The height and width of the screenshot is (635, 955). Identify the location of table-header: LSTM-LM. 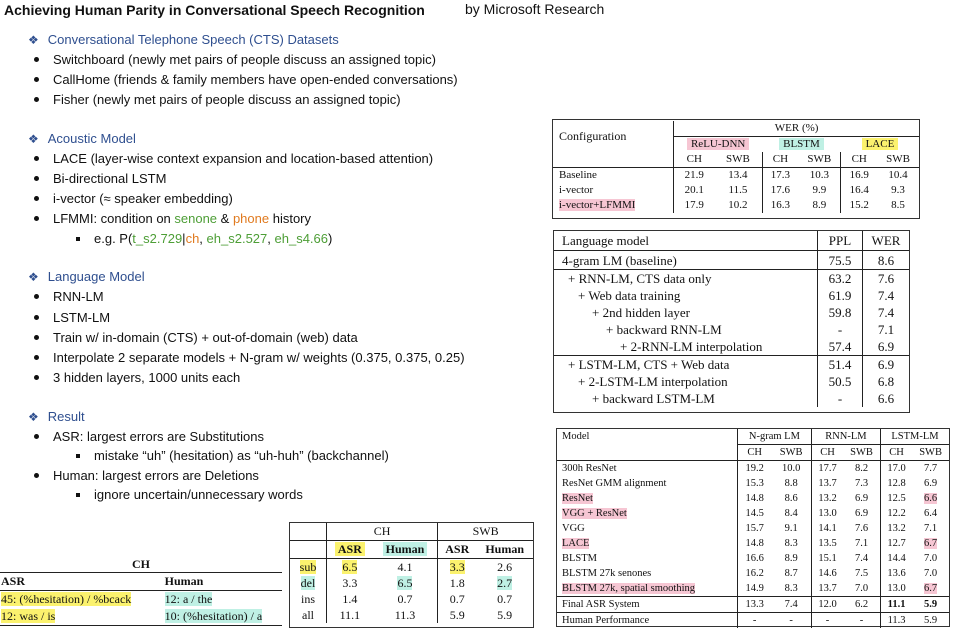
(914, 437).